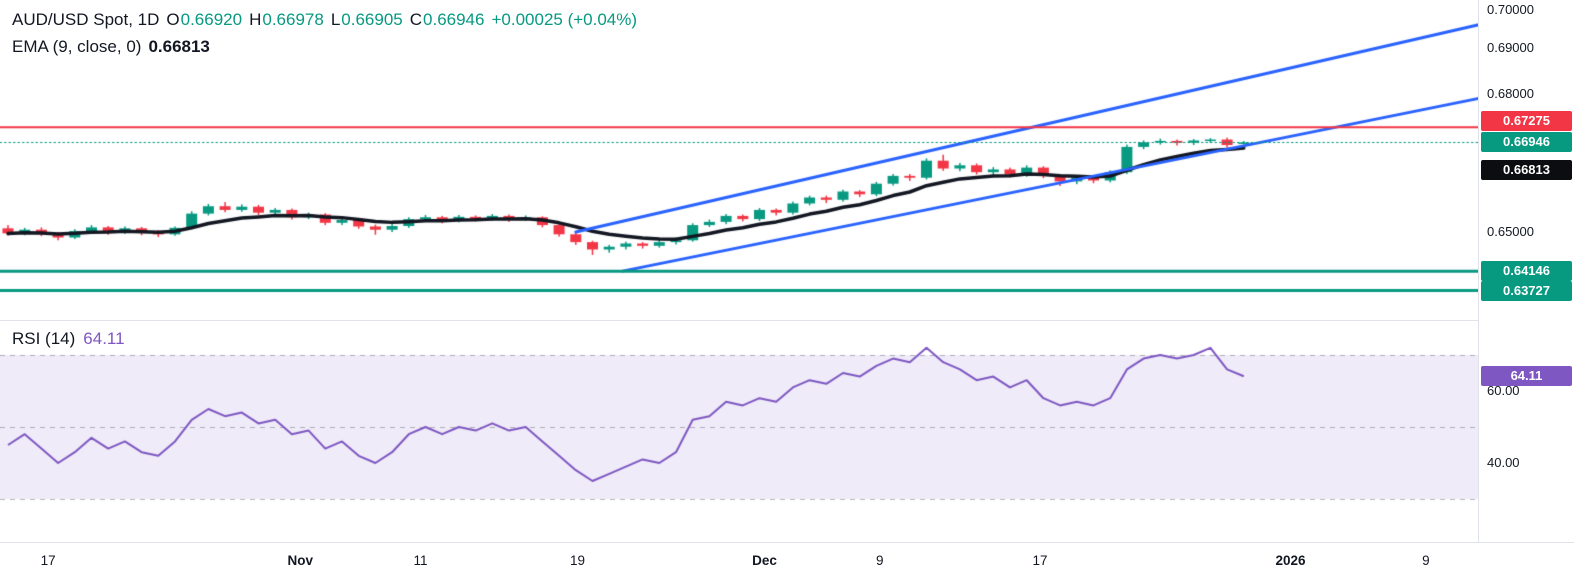 This screenshot has height=578, width=1574. What do you see at coordinates (1503, 462) in the screenshot?
I see `rsi-axis-label: 40.00` at bounding box center [1503, 462].